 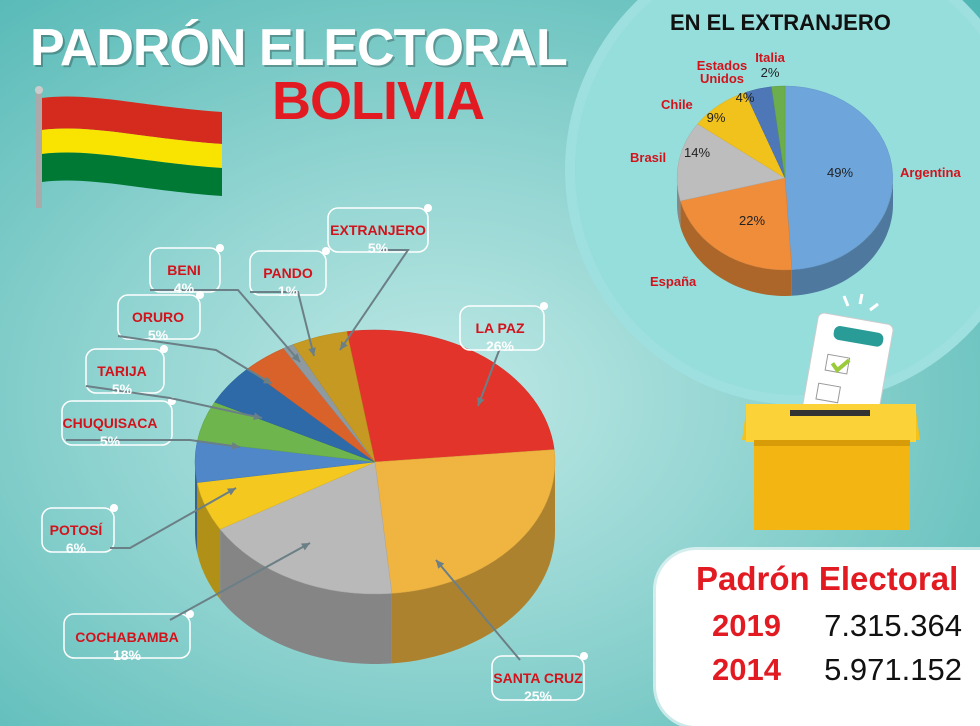 What do you see at coordinates (306, 528) in the screenshot?
I see `main-slice-cochabamba` at bounding box center [306, 528].